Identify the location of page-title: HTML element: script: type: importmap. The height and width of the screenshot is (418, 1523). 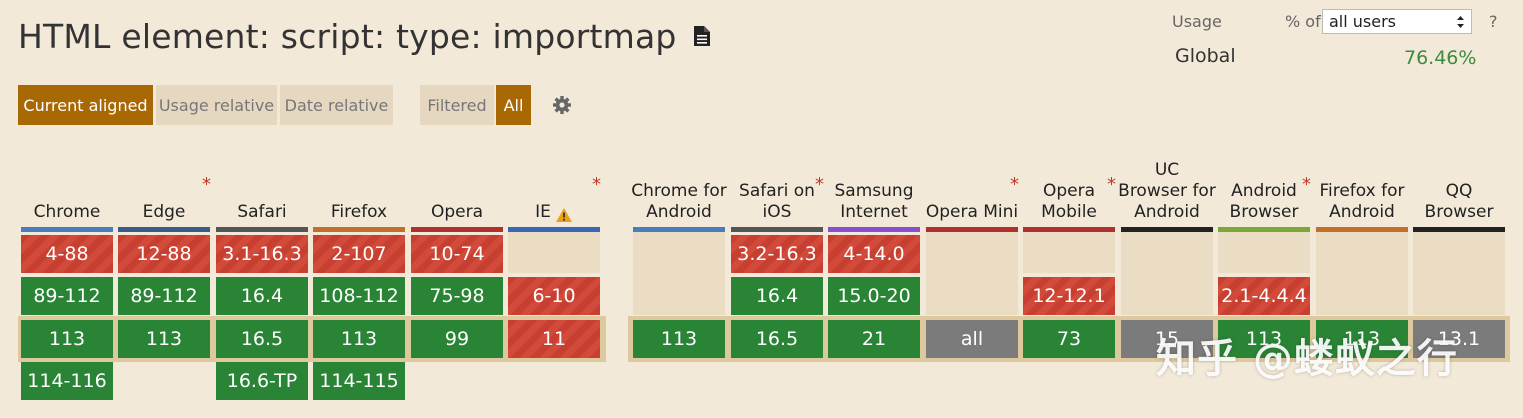
(347, 36).